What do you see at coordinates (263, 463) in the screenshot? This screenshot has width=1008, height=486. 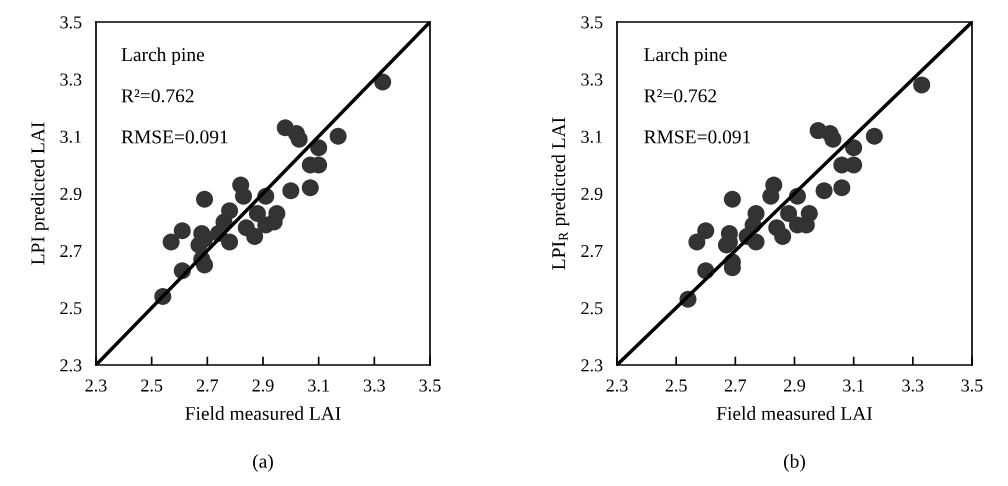 I see `text: (a)` at bounding box center [263, 463].